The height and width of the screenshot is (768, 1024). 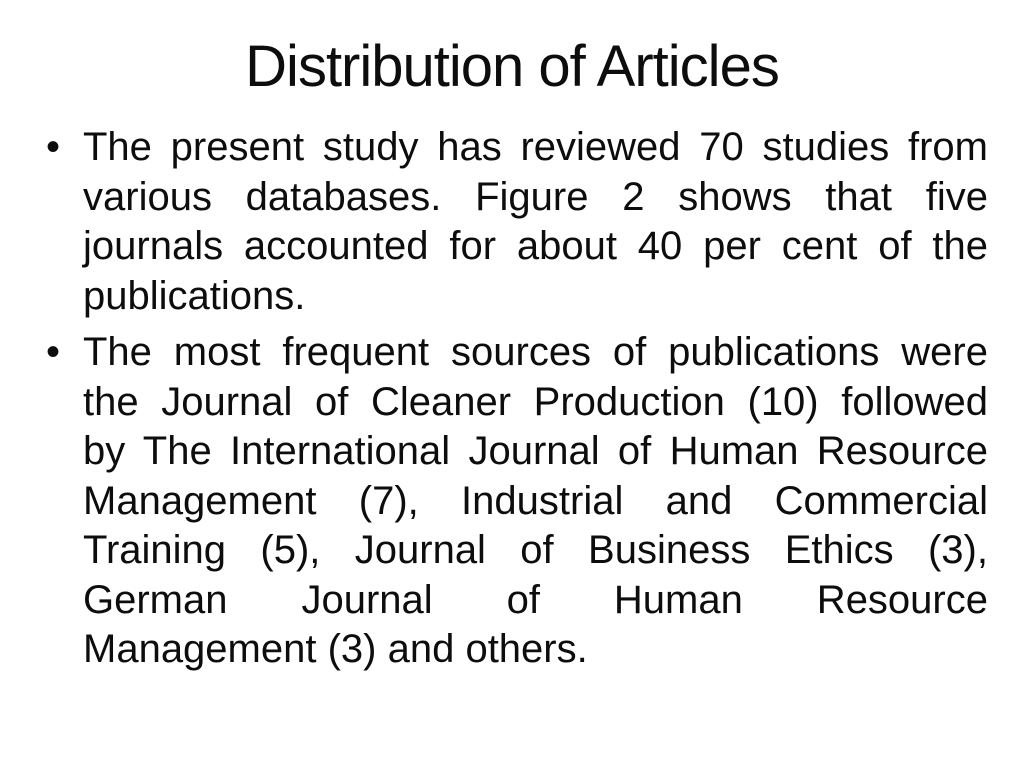 What do you see at coordinates (335, 649) in the screenshot?
I see `text-line: Management (3) and others.` at bounding box center [335, 649].